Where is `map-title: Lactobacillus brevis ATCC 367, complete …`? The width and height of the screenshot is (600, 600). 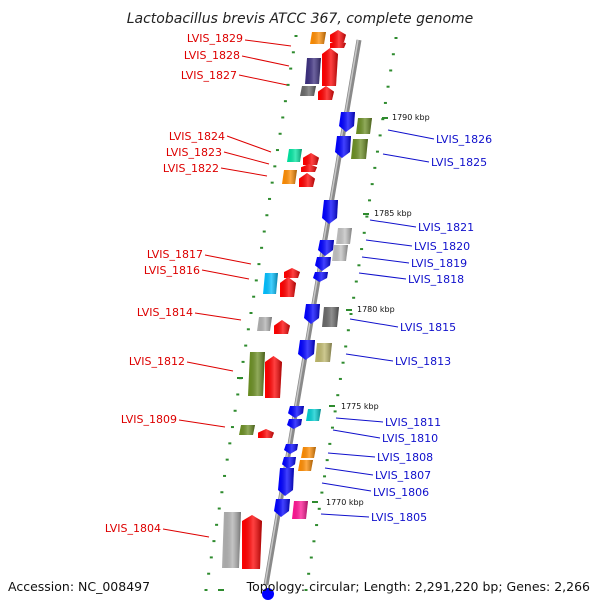
map-title: Lactobacillus brevis ATCC 367, complete … is located at coordinates (300, 19).